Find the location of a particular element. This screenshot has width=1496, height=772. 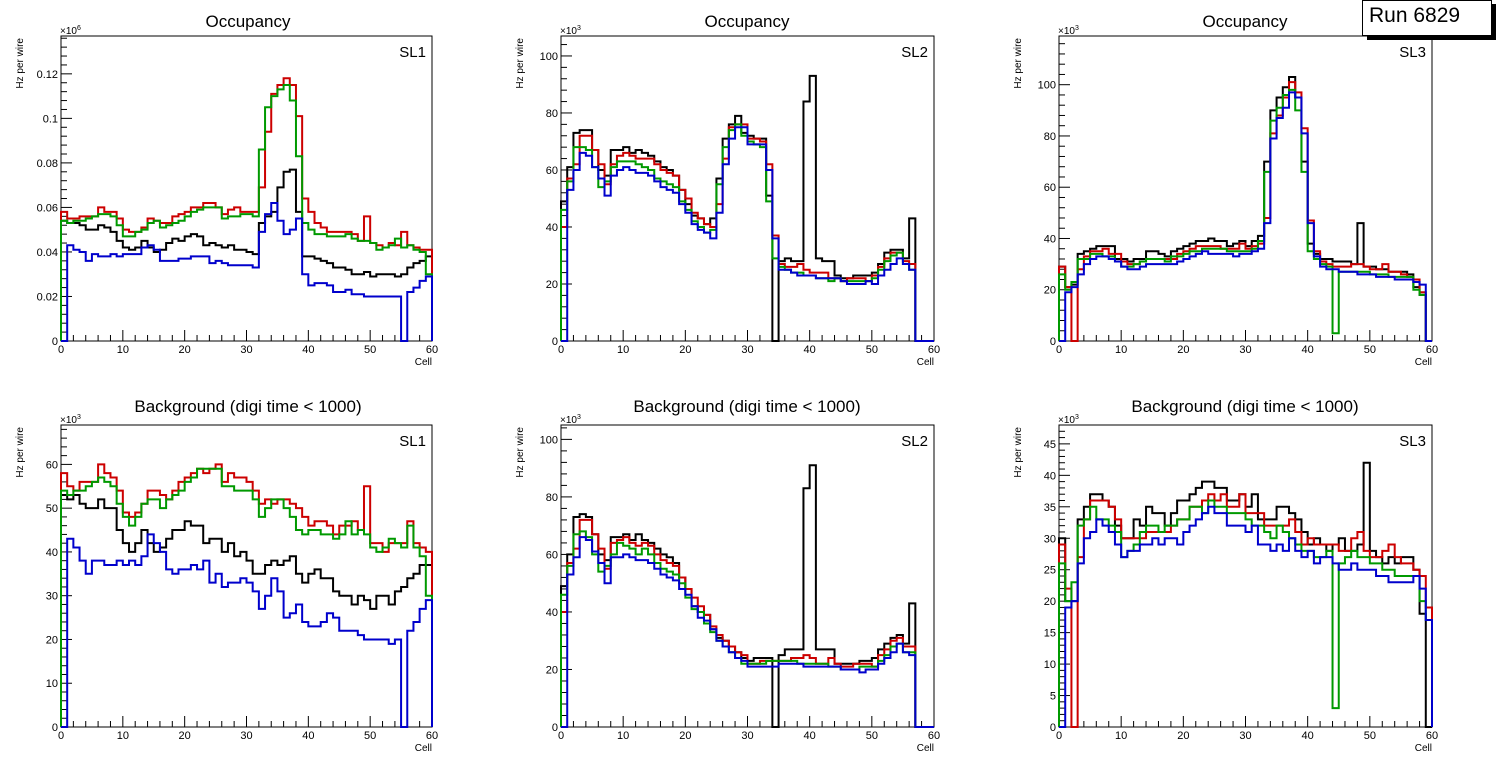

y-tick-label: 10 is located at coordinates (52, 684).